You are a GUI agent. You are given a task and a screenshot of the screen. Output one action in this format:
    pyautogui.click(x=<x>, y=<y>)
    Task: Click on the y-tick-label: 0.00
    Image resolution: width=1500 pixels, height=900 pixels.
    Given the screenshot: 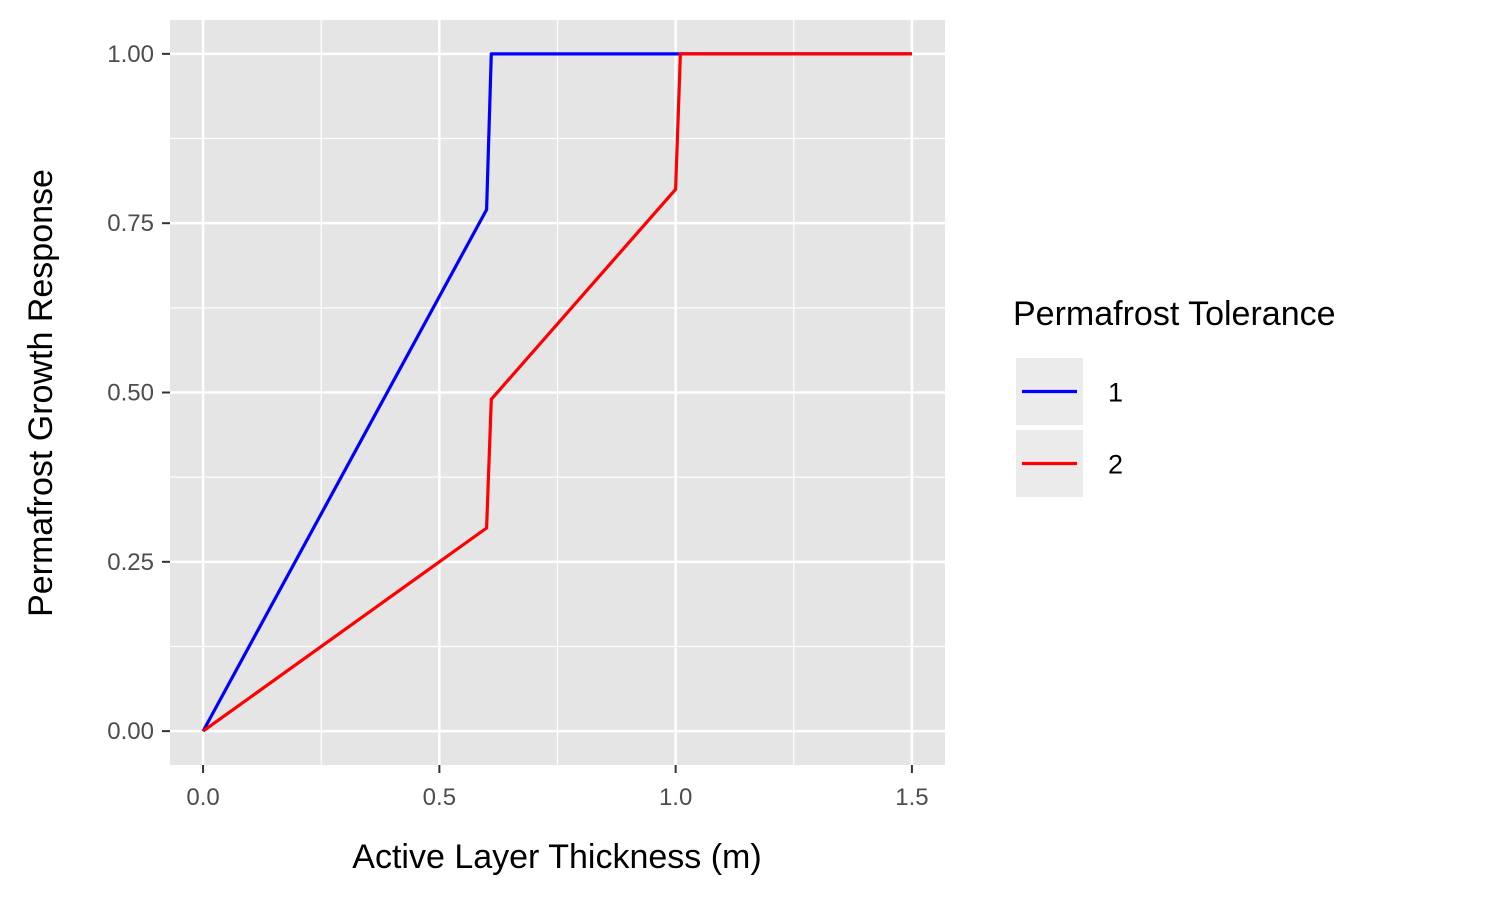 What is the action you would take?
    pyautogui.click(x=130, y=731)
    